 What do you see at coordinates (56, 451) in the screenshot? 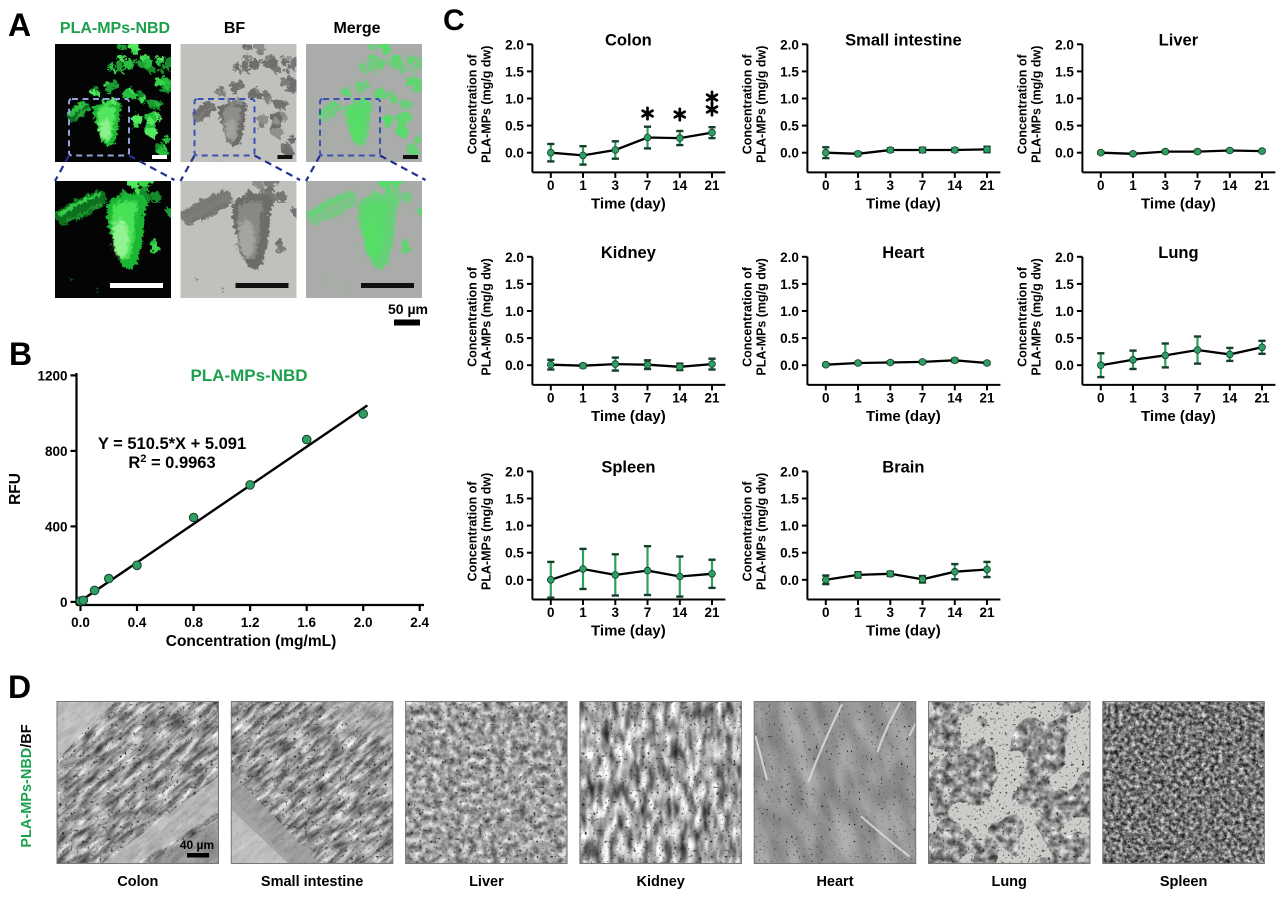
I see `svg-text: 800` at bounding box center [56, 451].